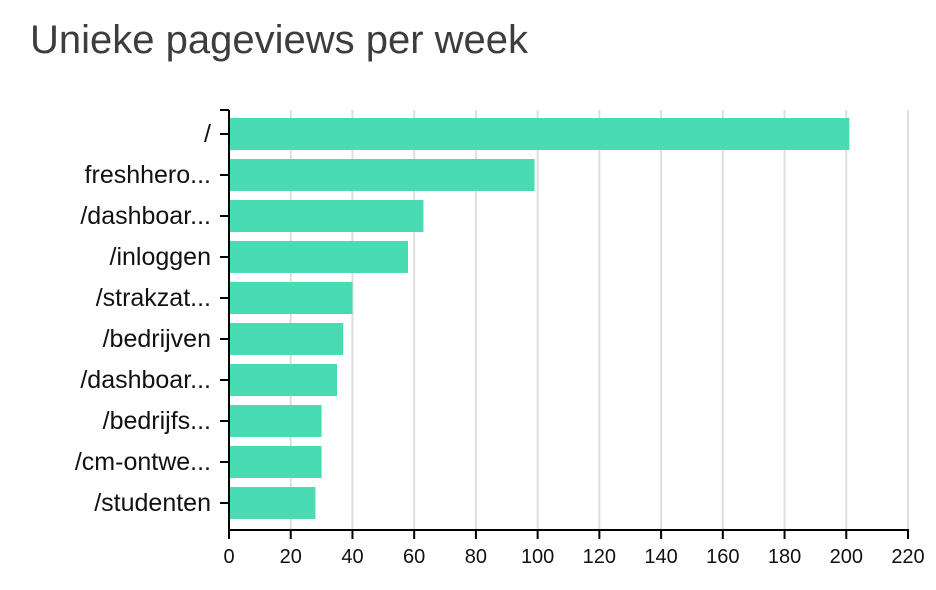  Describe the element at coordinates (784, 557) in the screenshot. I see `x-tick-label: 180` at that location.